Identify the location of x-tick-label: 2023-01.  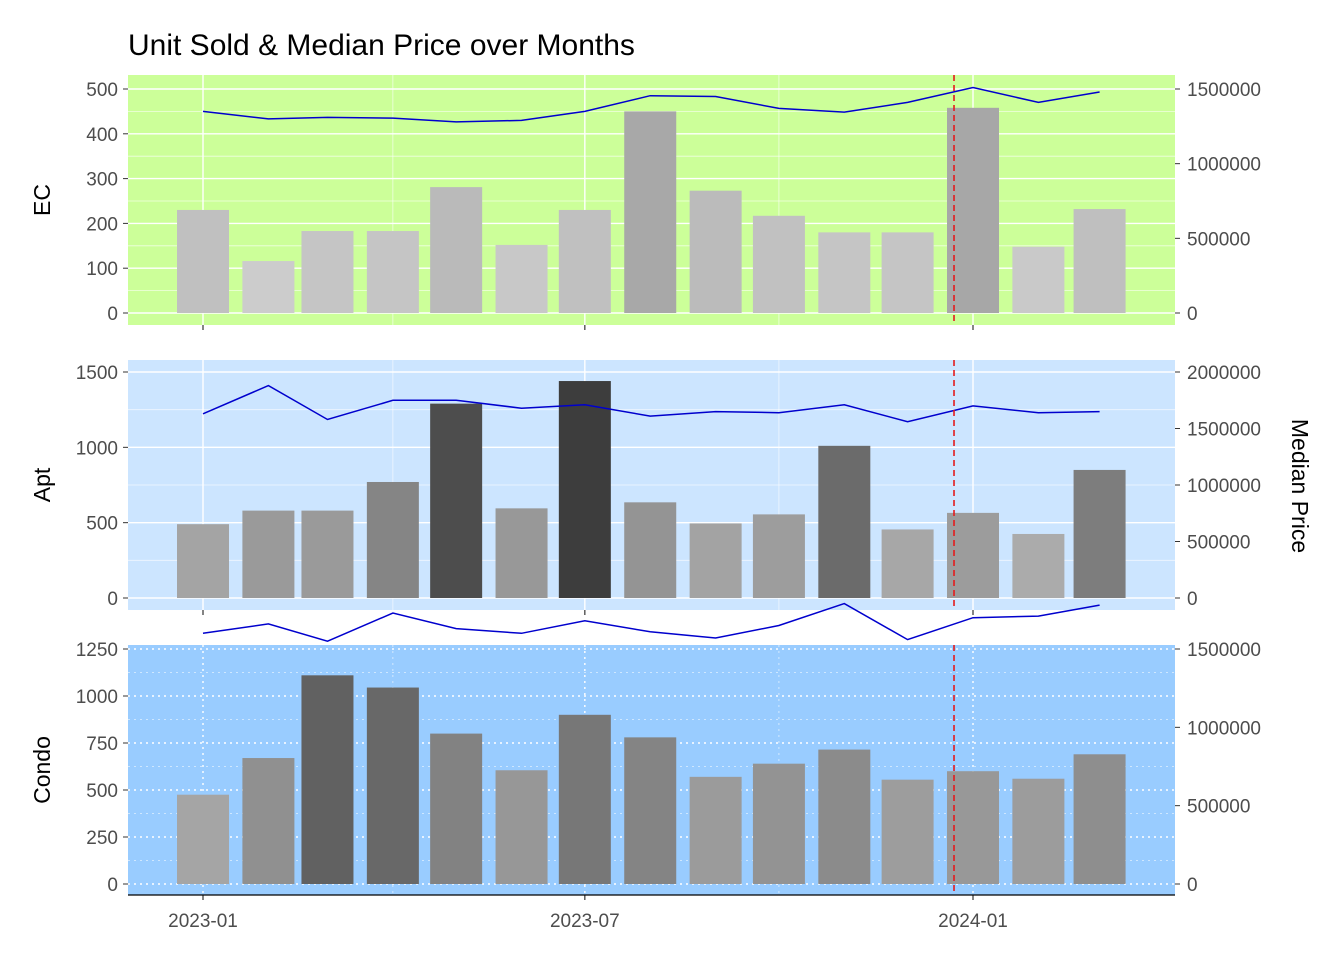
(203, 921).